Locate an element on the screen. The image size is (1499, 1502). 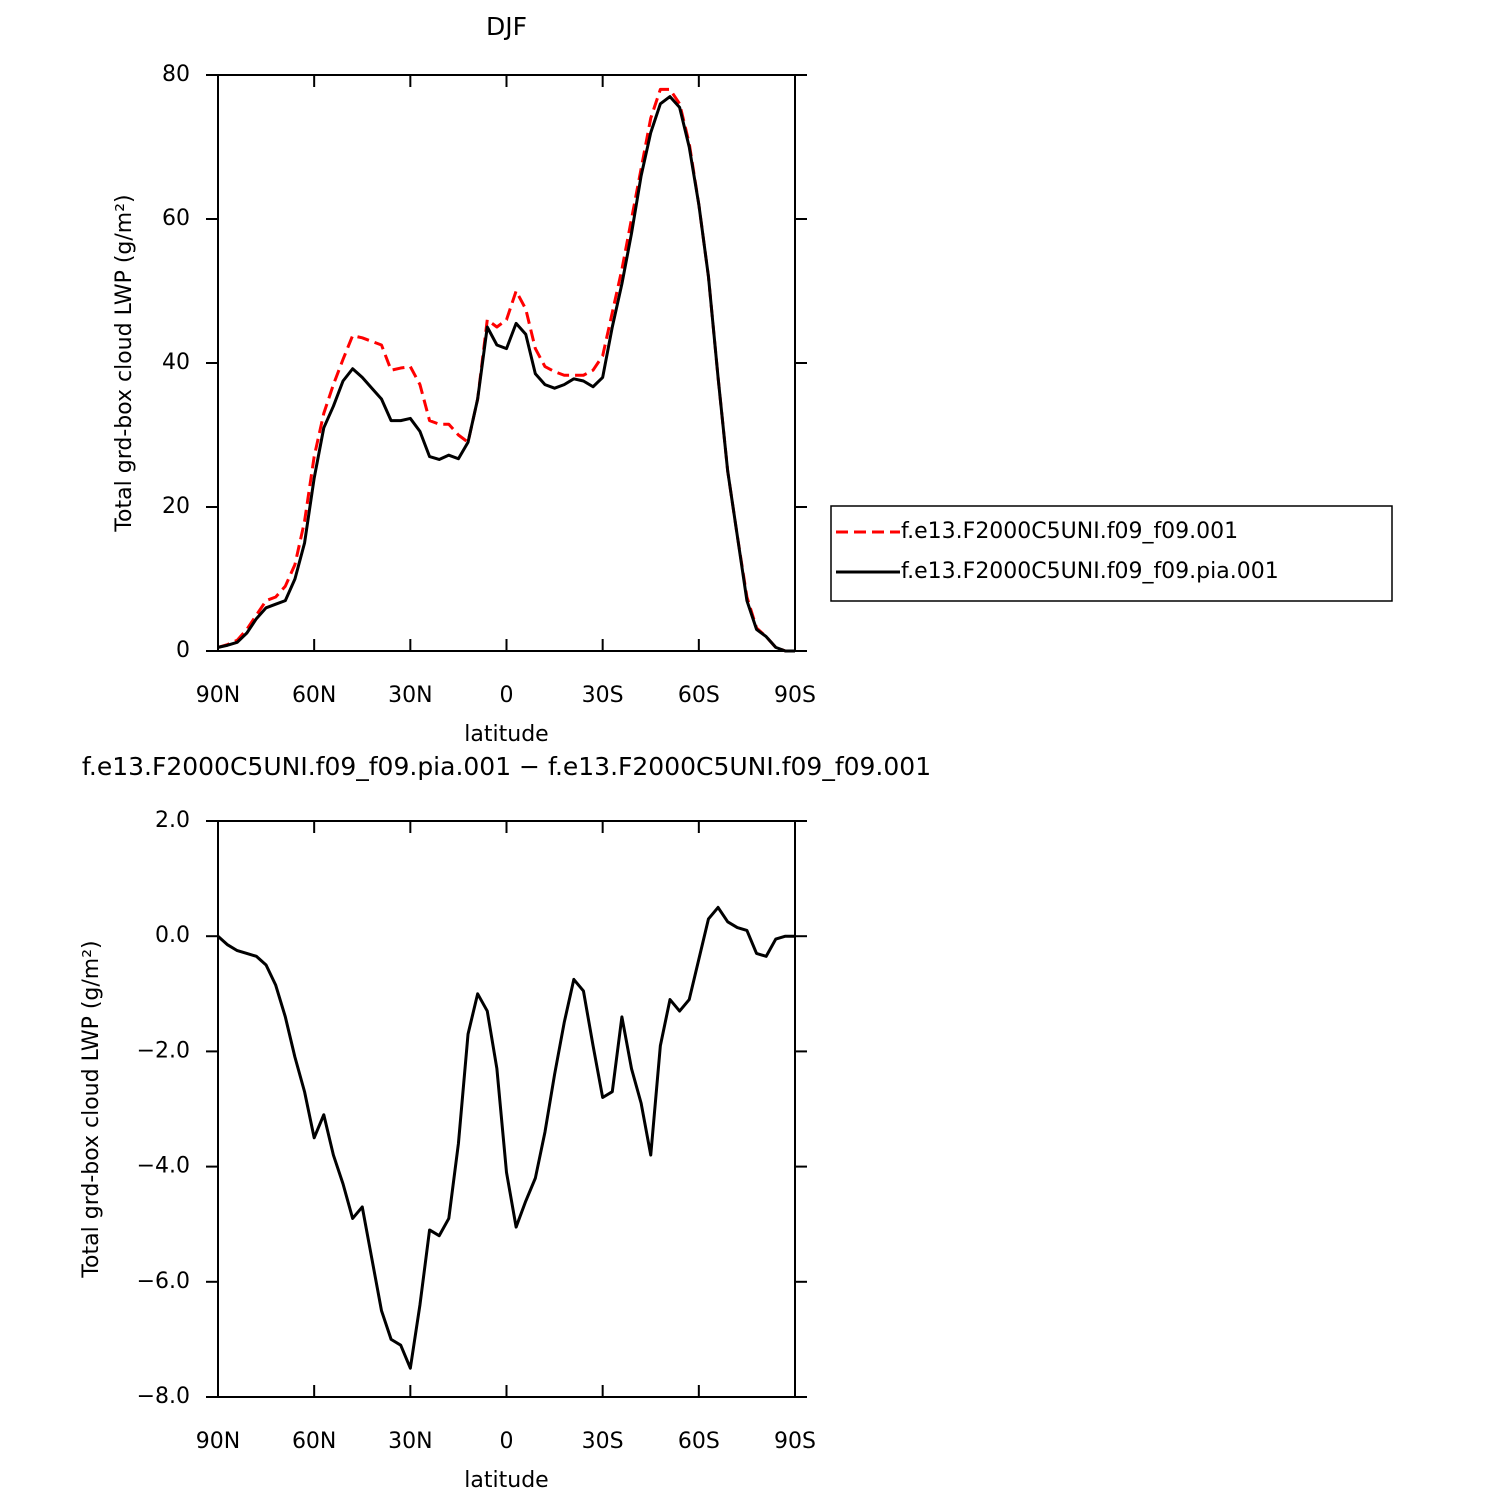
y-tick-label: 80 is located at coordinates (176, 74).